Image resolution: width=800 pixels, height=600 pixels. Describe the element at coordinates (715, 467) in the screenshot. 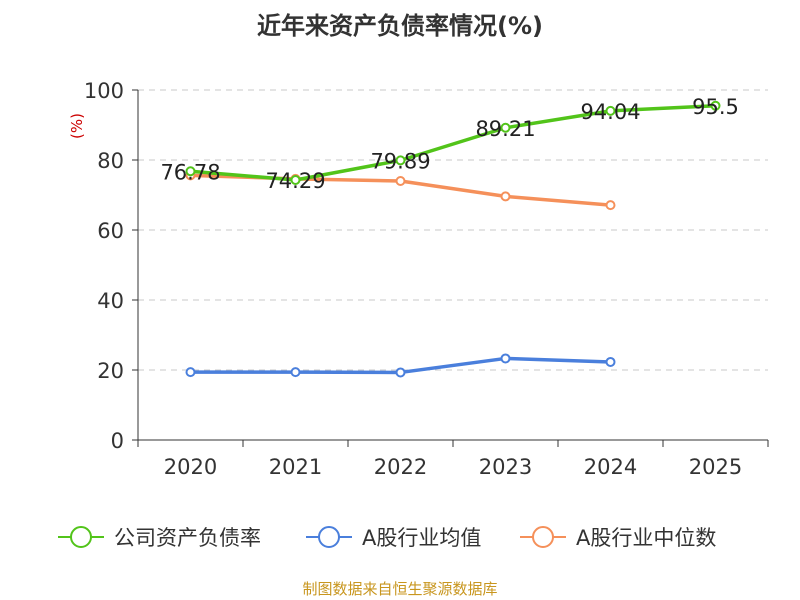

I see `x-tick-label: 2025` at that location.